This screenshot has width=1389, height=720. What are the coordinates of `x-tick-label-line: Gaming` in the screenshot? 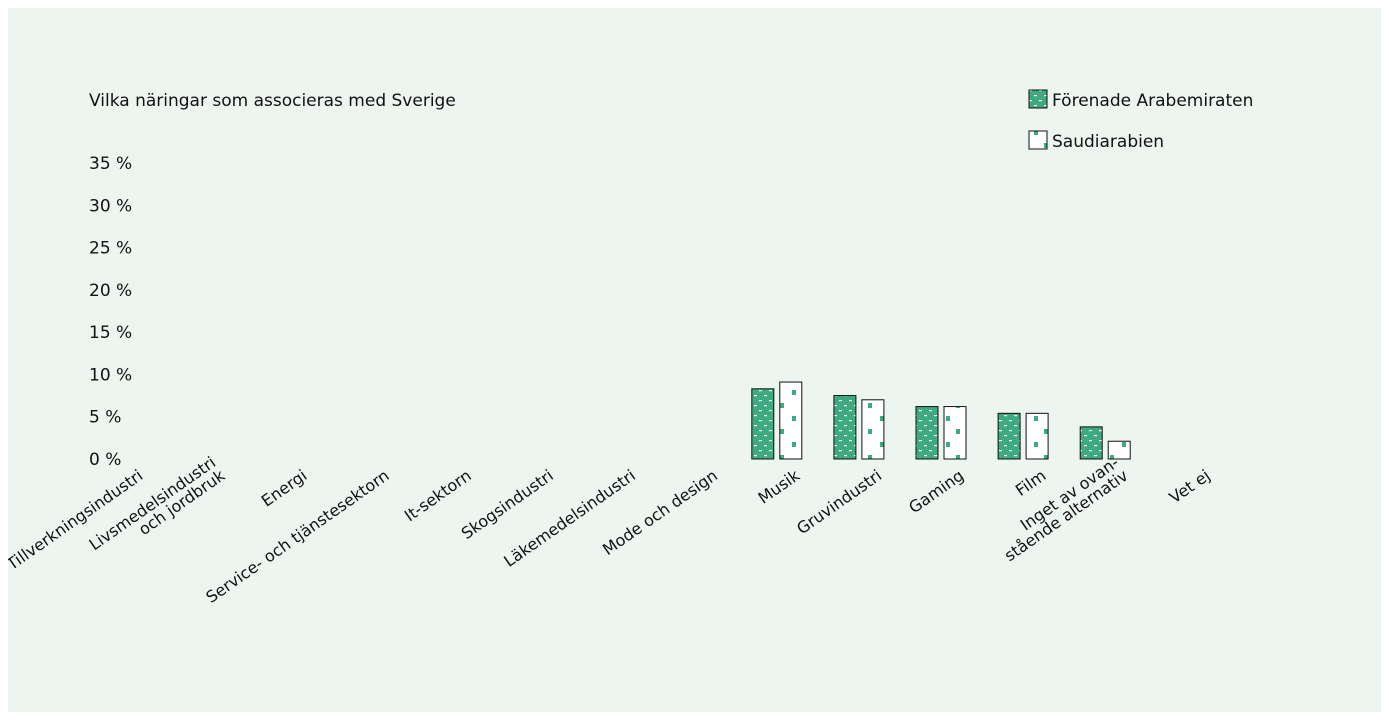 It's located at (936, 491).